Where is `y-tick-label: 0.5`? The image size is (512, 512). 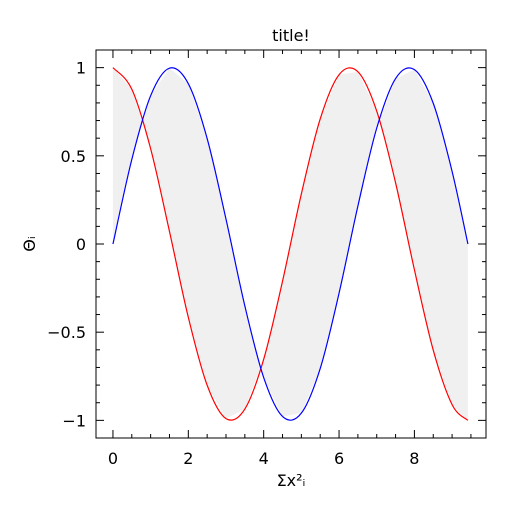 y-tick-label: 0.5 is located at coordinates (73, 156).